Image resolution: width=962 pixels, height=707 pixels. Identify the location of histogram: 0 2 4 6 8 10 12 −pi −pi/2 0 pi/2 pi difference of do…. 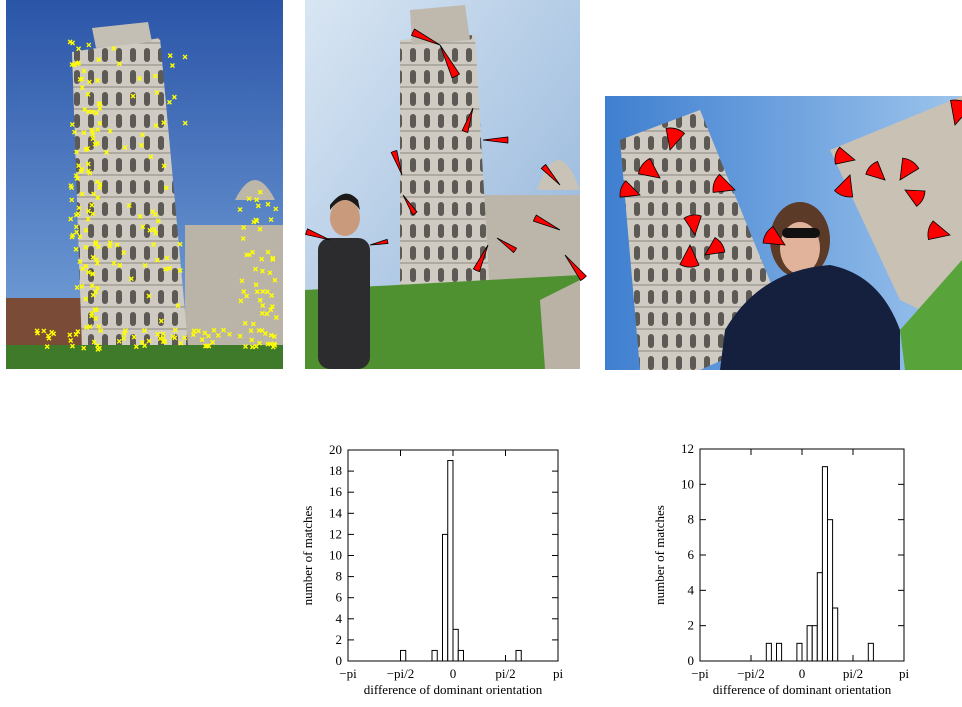
(780, 569).